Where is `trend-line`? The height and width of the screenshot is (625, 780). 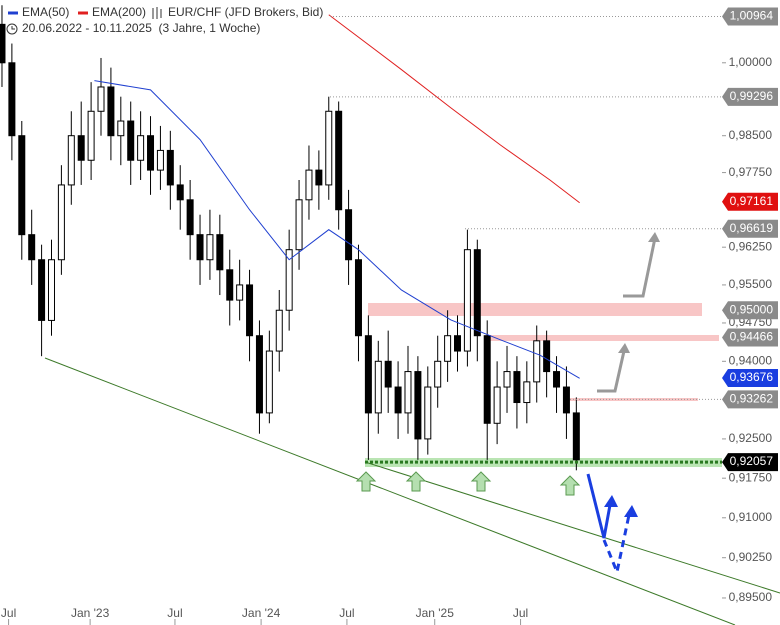
trend-line is located at coordinates (572, 527).